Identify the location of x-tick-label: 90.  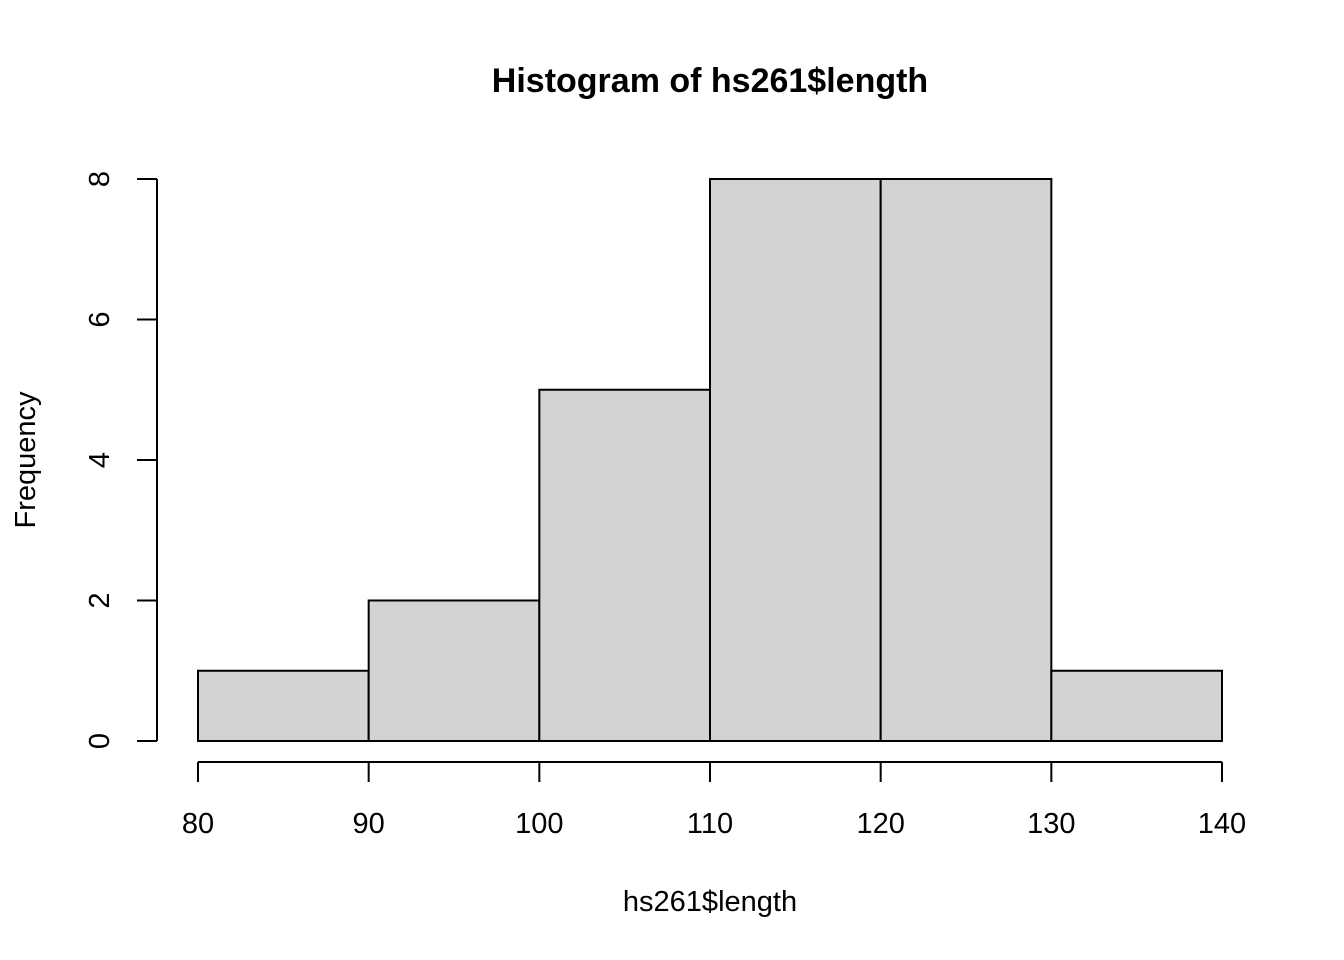
(369, 824).